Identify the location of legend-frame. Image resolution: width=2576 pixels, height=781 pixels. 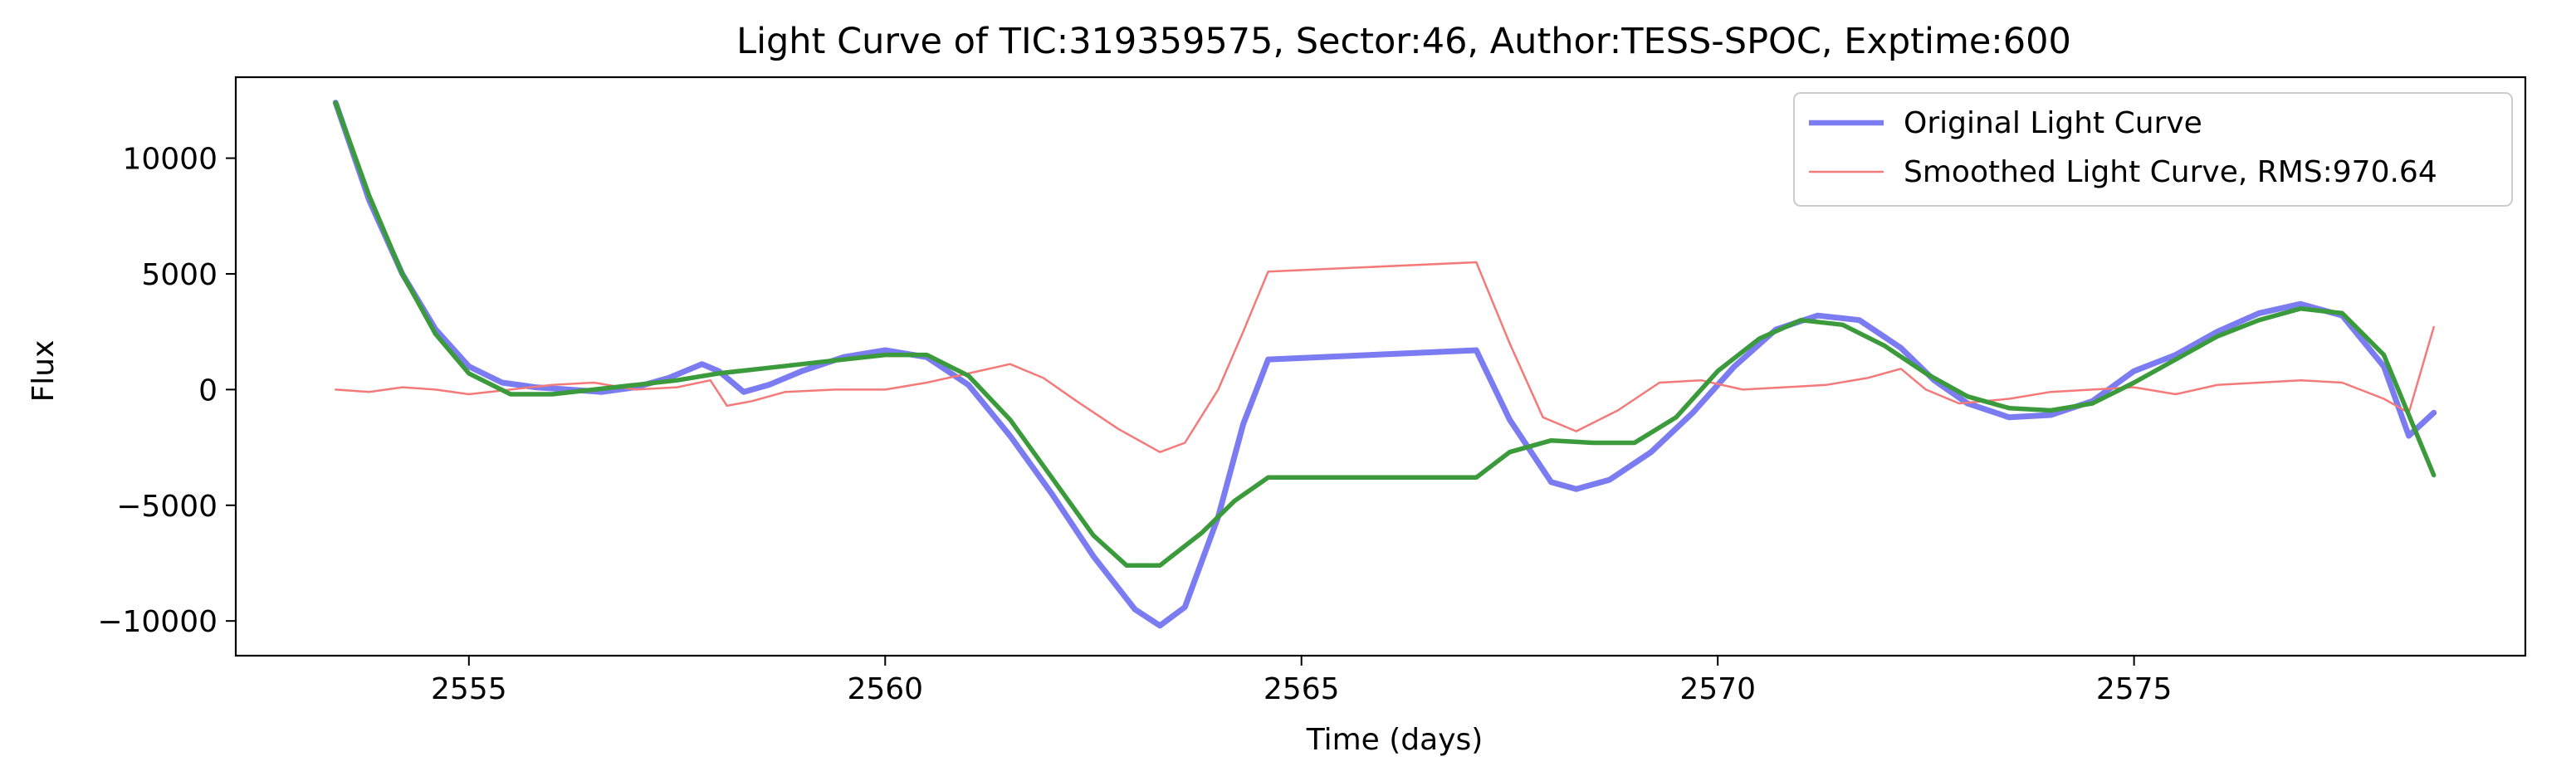
(2153, 149).